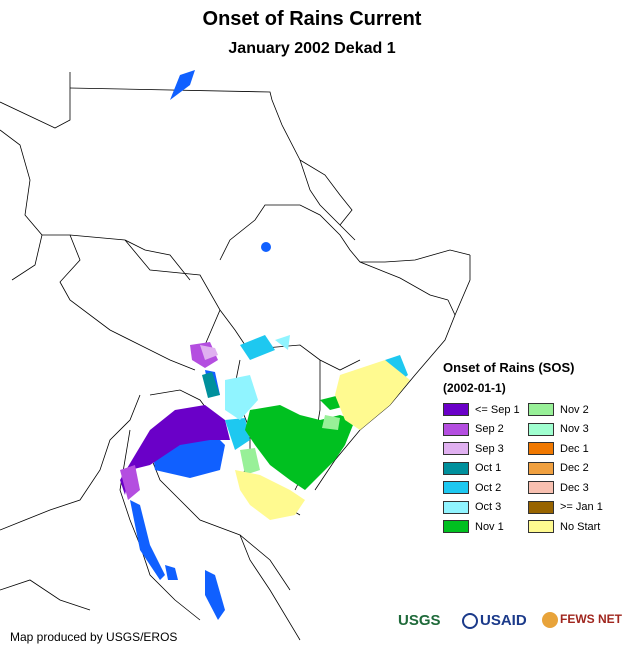 The image size is (624, 648). What do you see at coordinates (558, 487) in the screenshot?
I see `legend-item: Dec 3` at bounding box center [558, 487].